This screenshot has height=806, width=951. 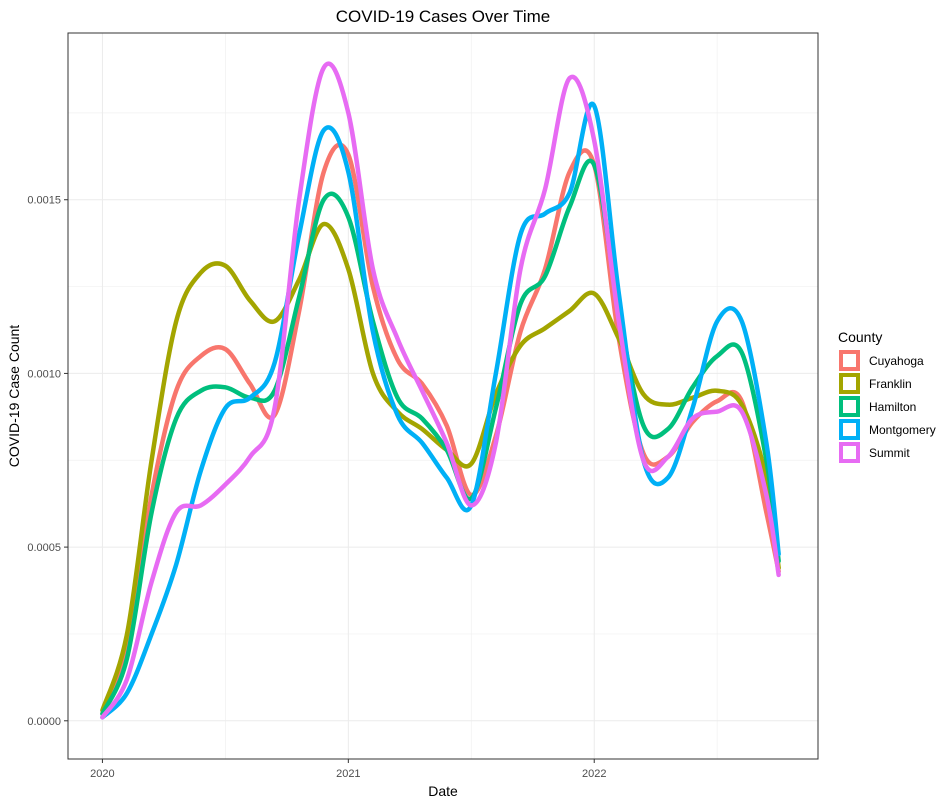 I want to click on x-axis-title: Date, so click(x=443, y=791).